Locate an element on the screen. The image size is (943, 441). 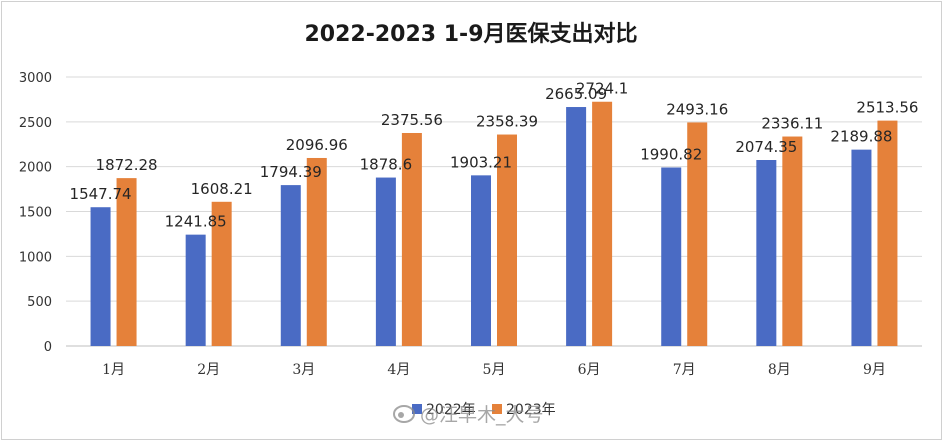
y-tick-label: 2000 is located at coordinates (35, 168).